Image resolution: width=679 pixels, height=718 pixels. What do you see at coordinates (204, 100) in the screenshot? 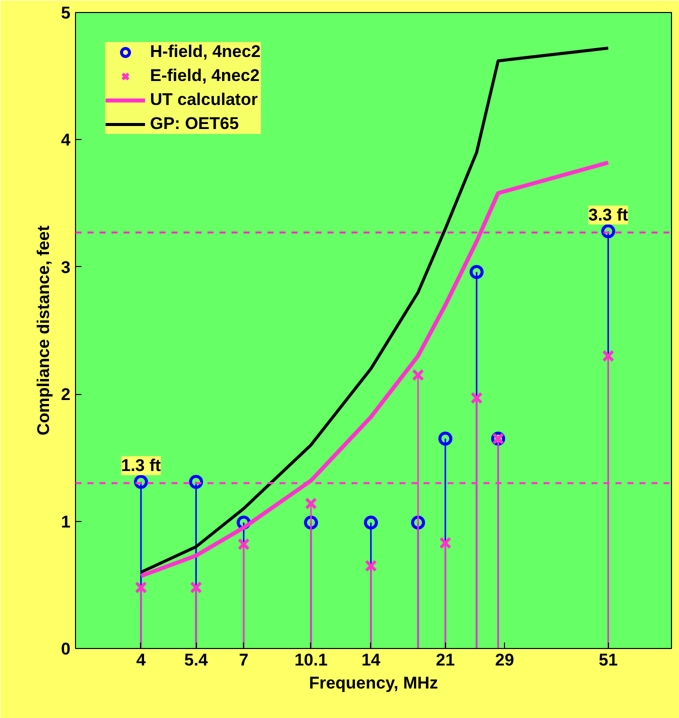
I see `legend-label: UT calculator` at bounding box center [204, 100].